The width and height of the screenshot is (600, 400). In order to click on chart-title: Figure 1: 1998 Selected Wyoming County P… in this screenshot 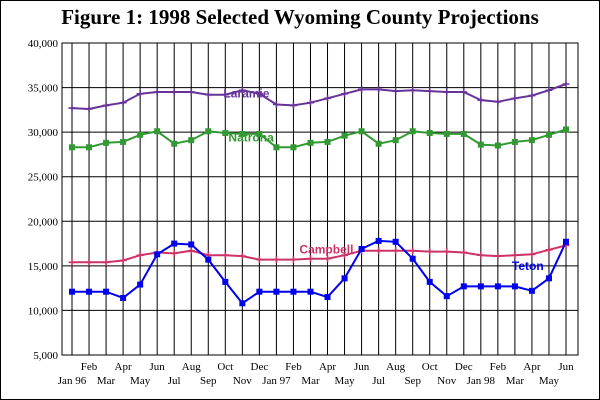, I will do `click(300, 17)`.